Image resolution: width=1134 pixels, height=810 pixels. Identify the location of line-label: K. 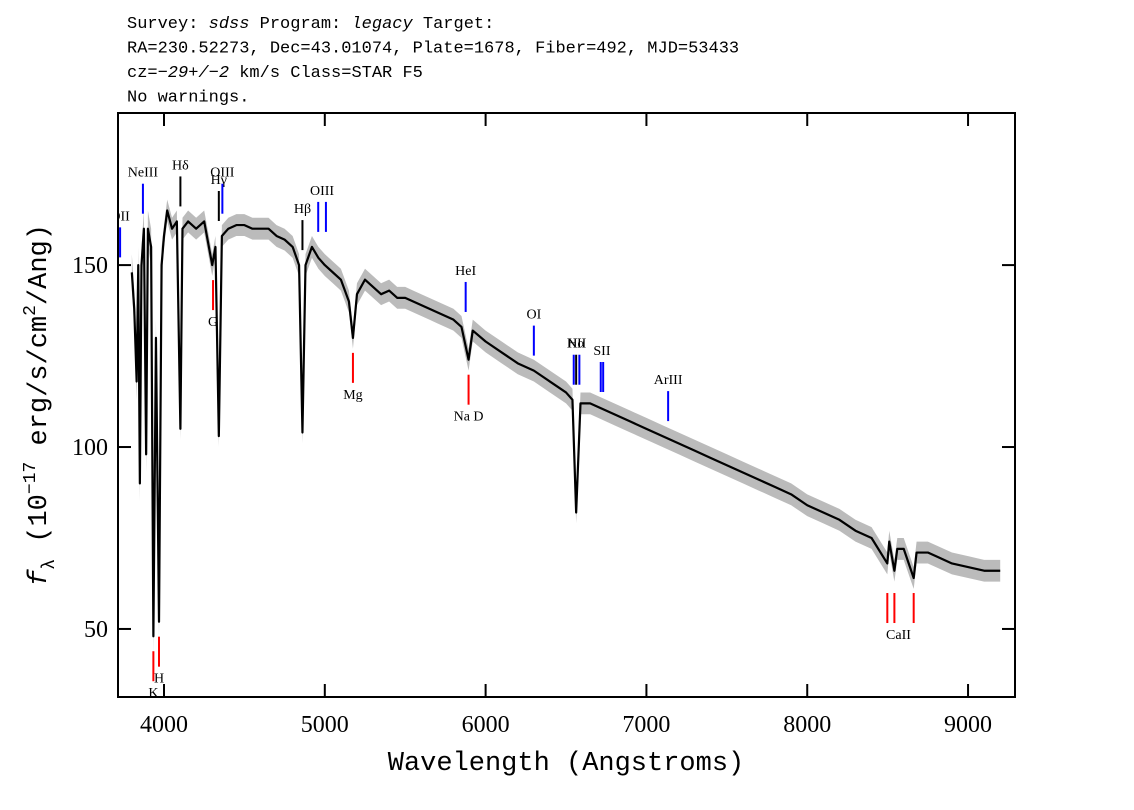
(153, 693).